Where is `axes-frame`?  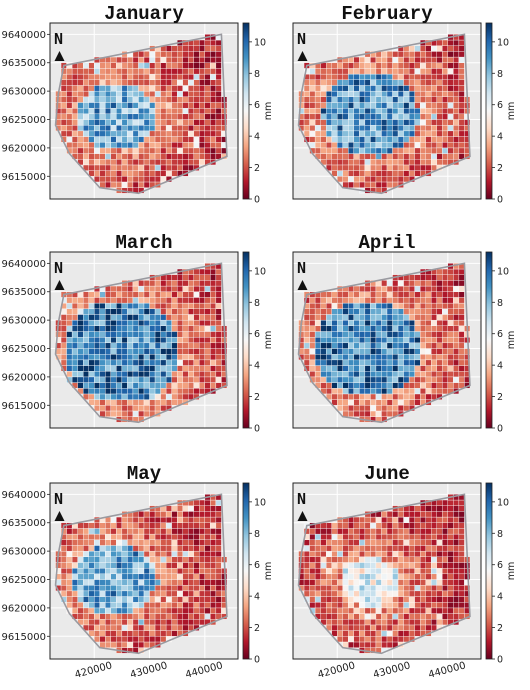
axes-frame is located at coordinates (387, 111).